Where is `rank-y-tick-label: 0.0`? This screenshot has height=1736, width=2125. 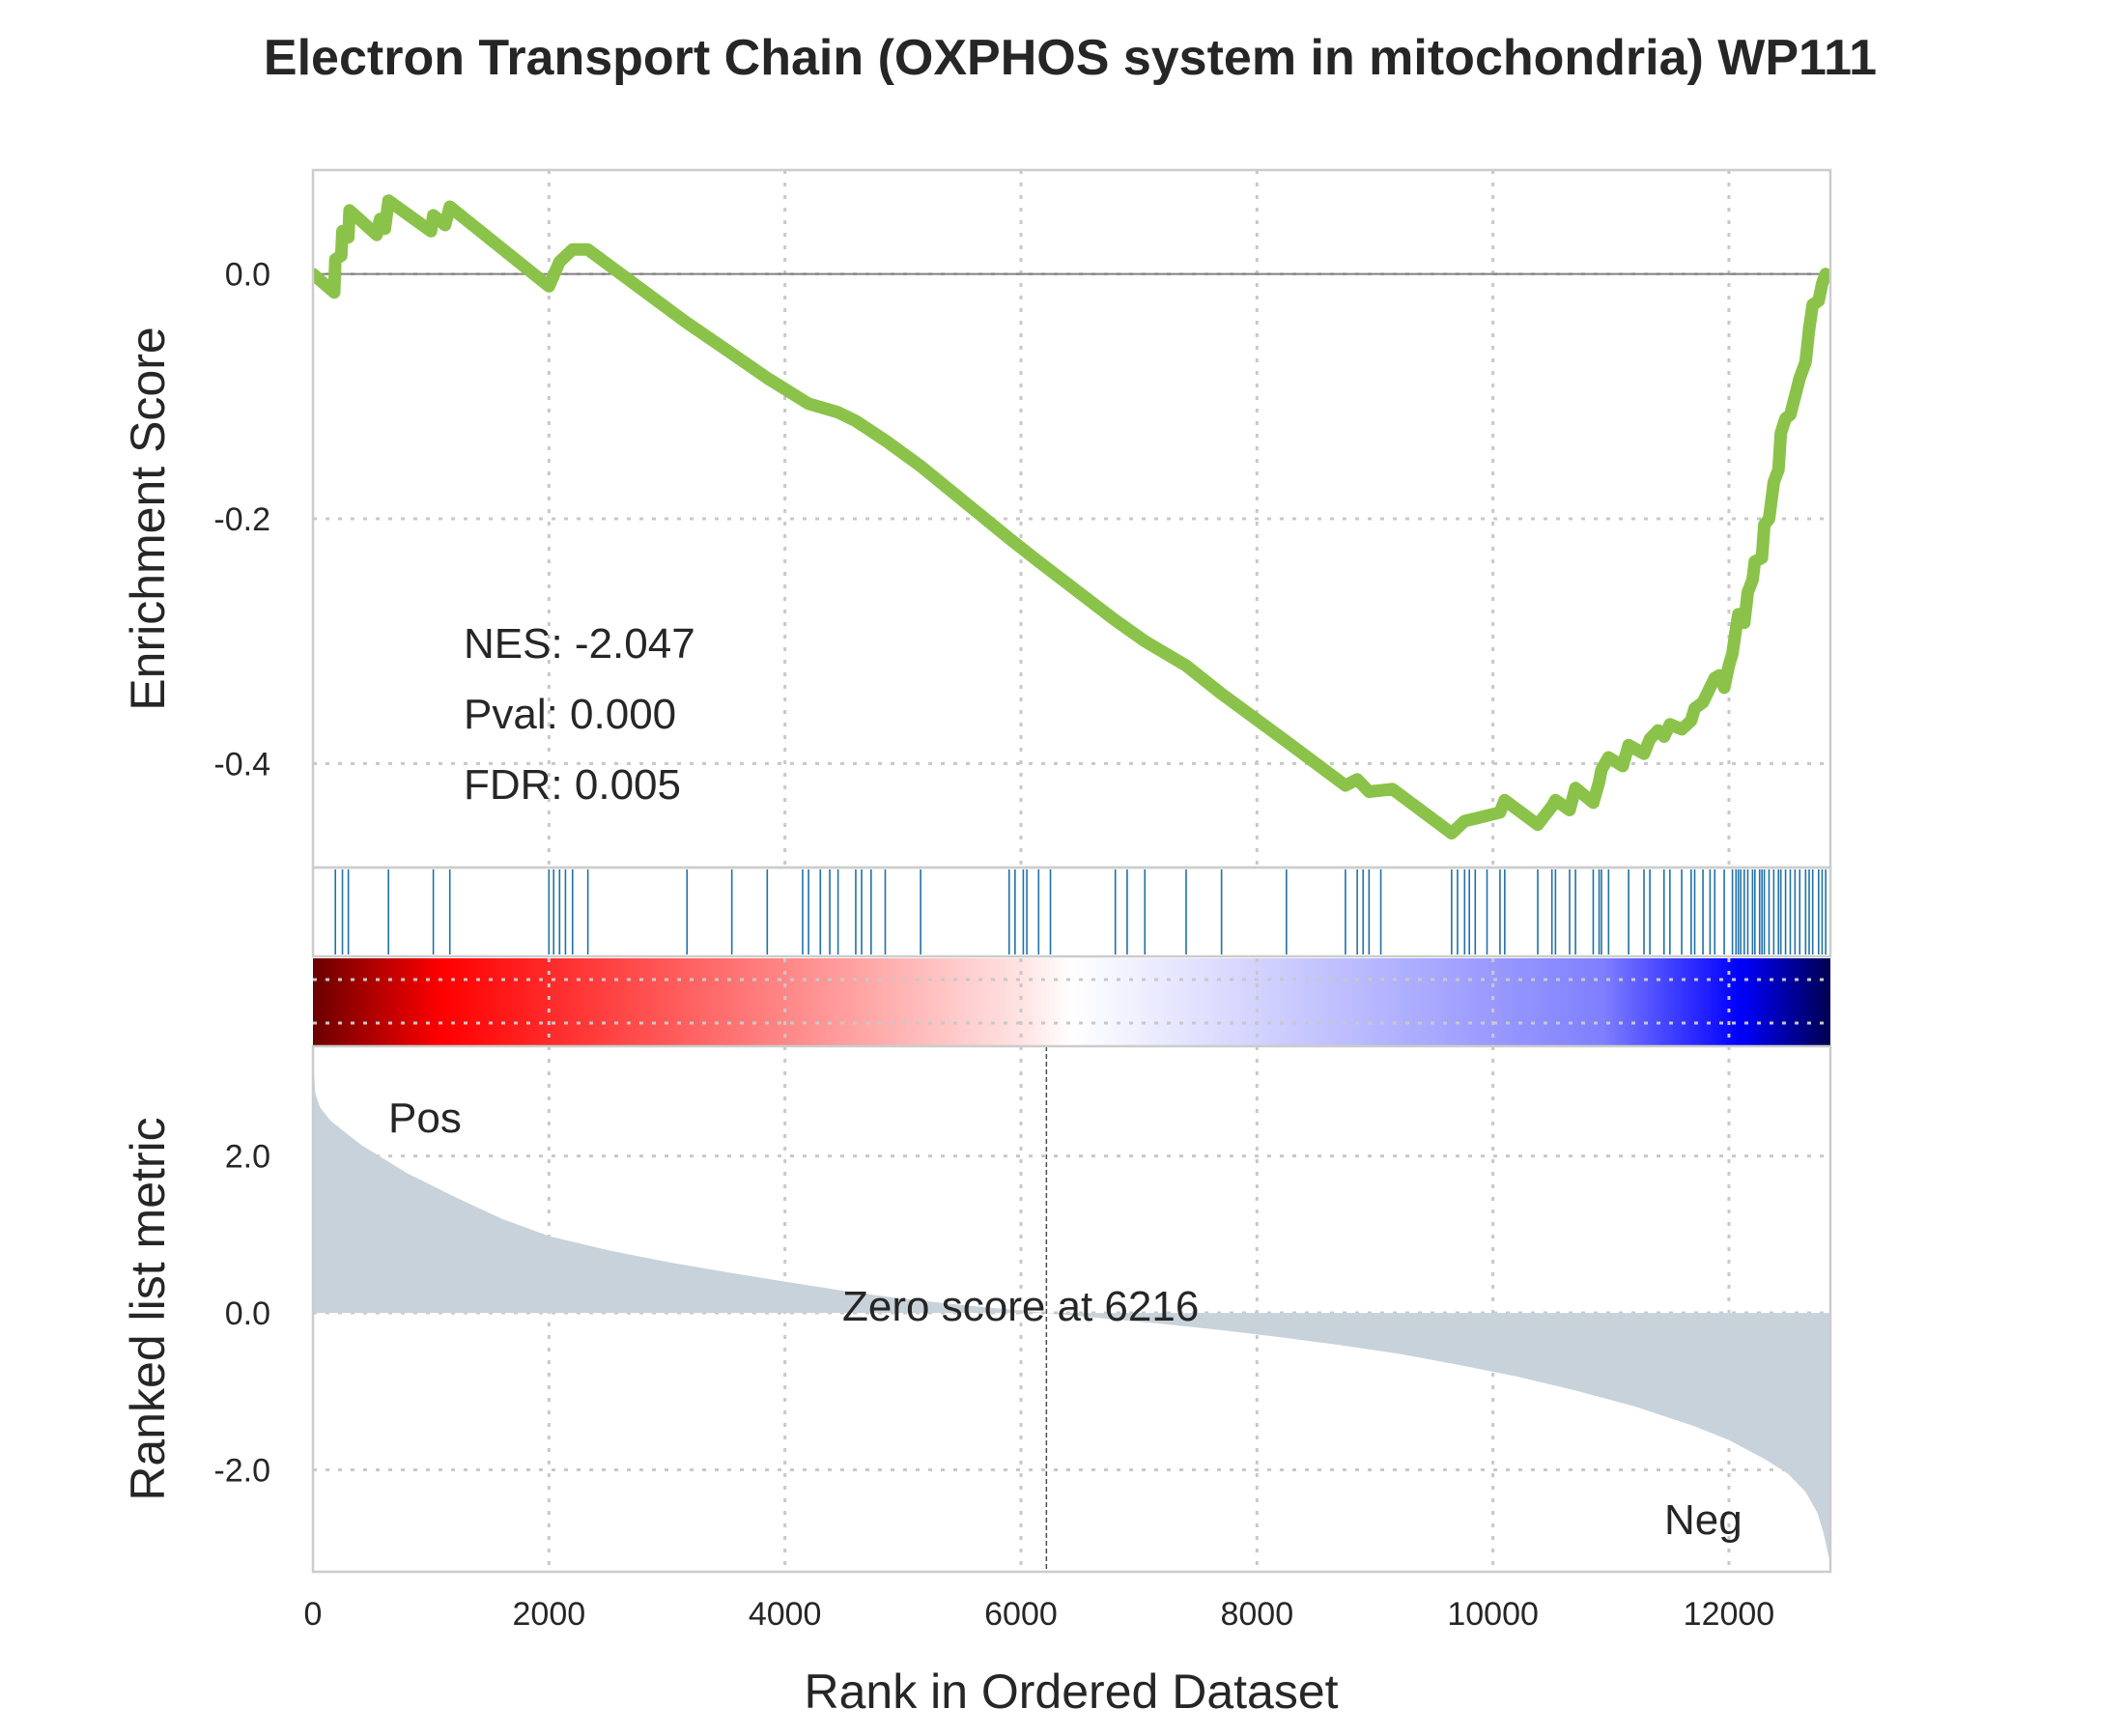 rank-y-tick-label: 0.0 is located at coordinates (248, 1313).